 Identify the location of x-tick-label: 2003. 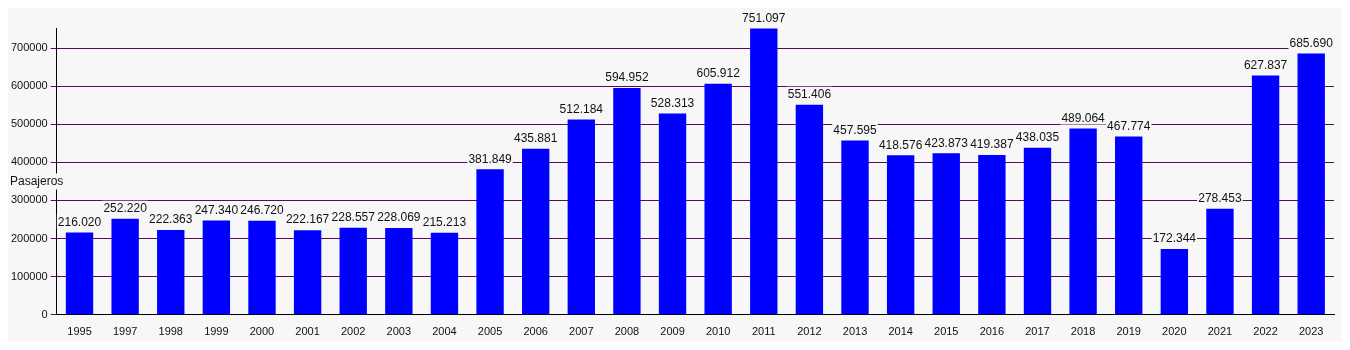
(399, 331).